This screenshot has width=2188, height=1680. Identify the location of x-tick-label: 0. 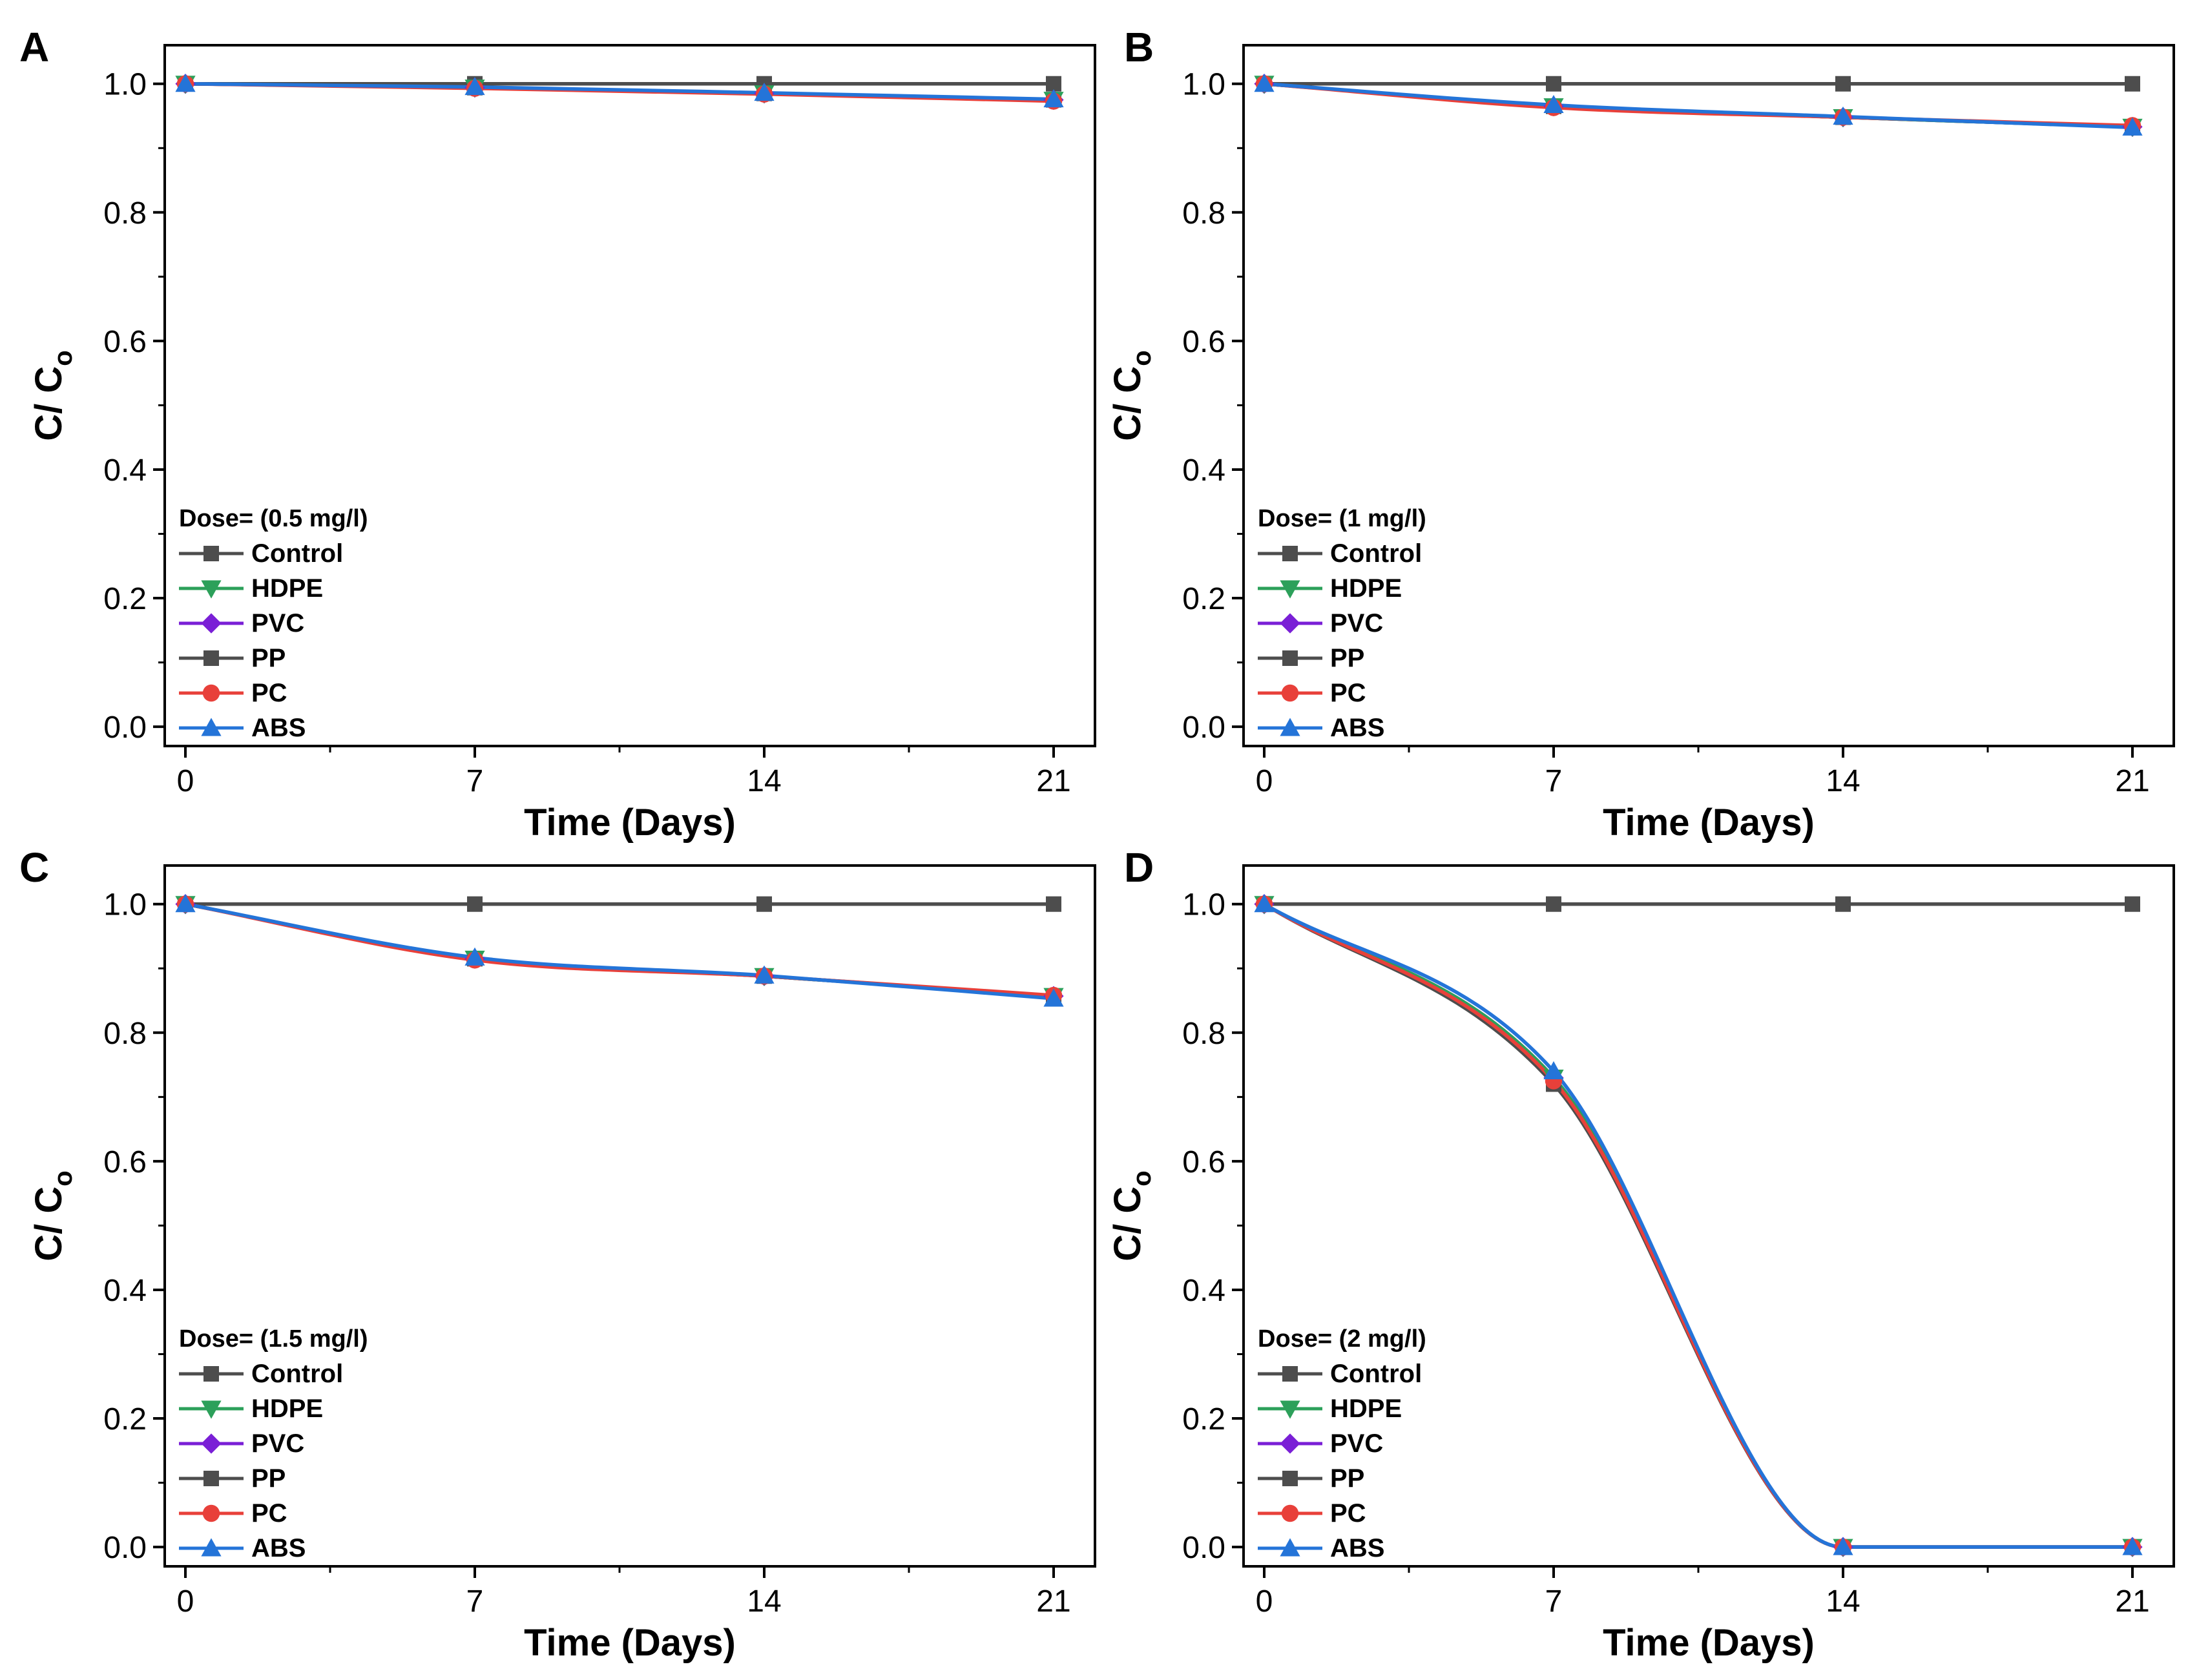
(185, 781).